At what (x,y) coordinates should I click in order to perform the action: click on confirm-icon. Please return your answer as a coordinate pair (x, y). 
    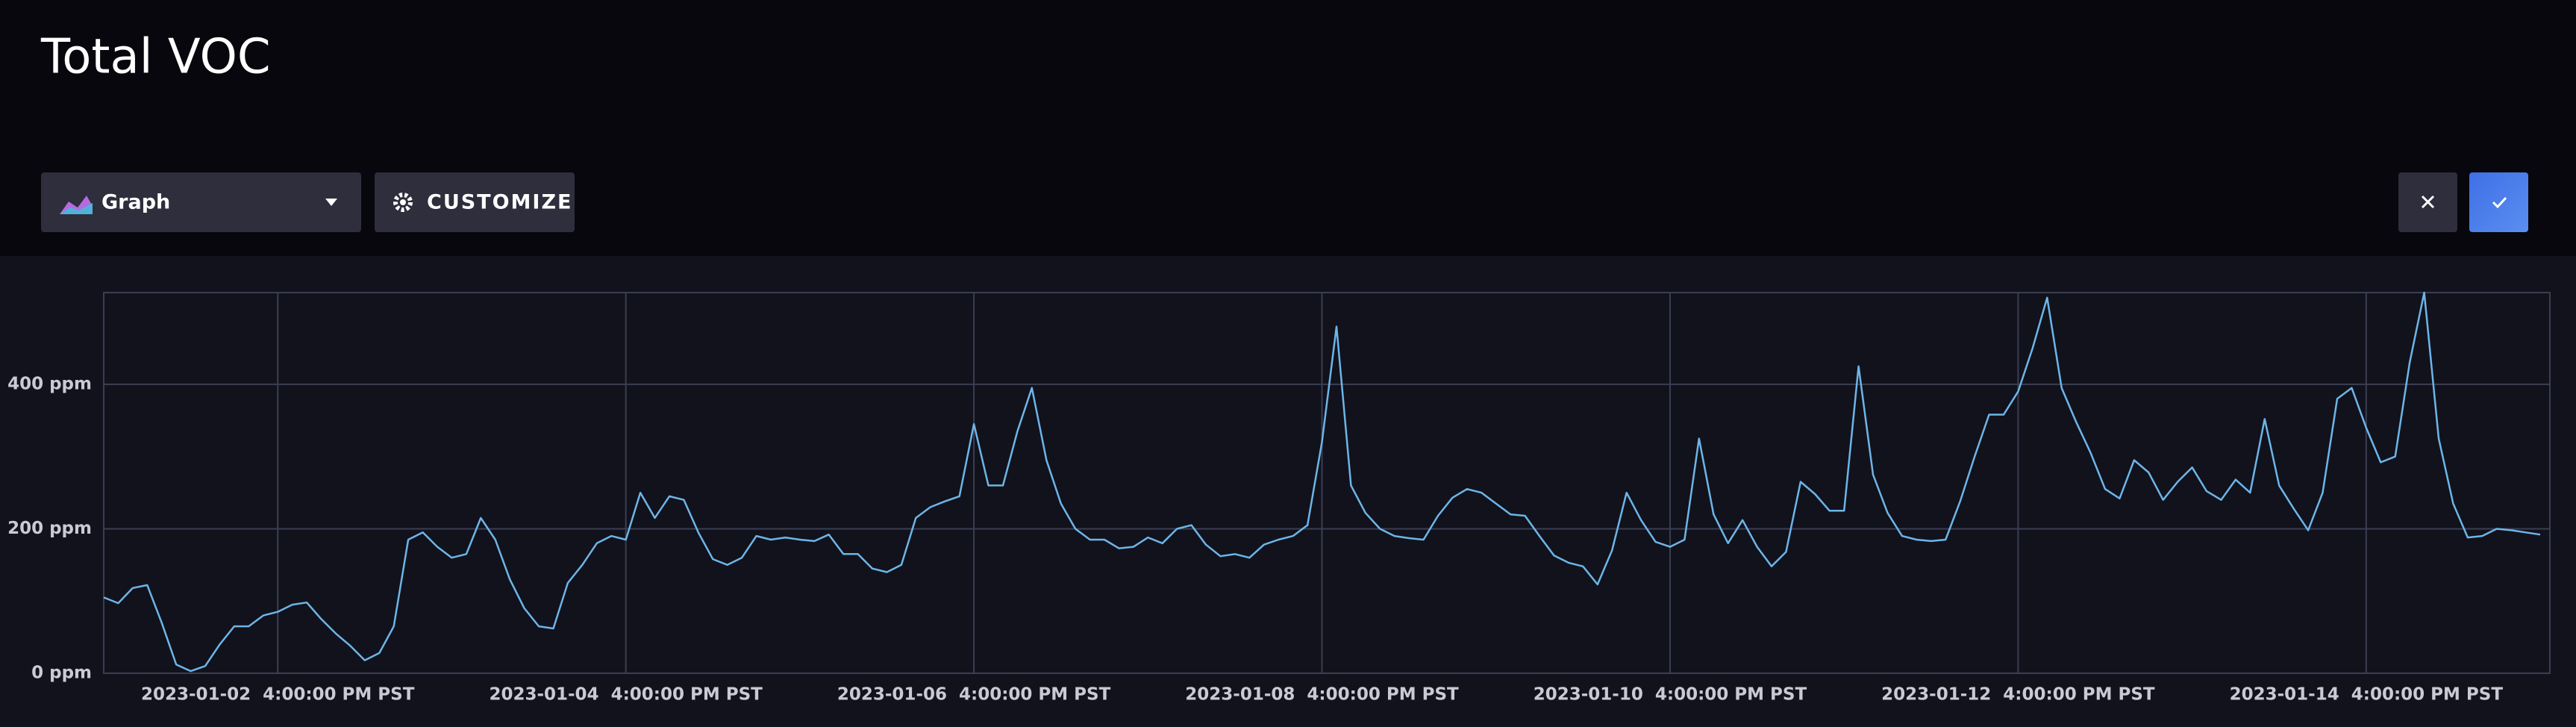
    Looking at the image, I should click on (2499, 202).